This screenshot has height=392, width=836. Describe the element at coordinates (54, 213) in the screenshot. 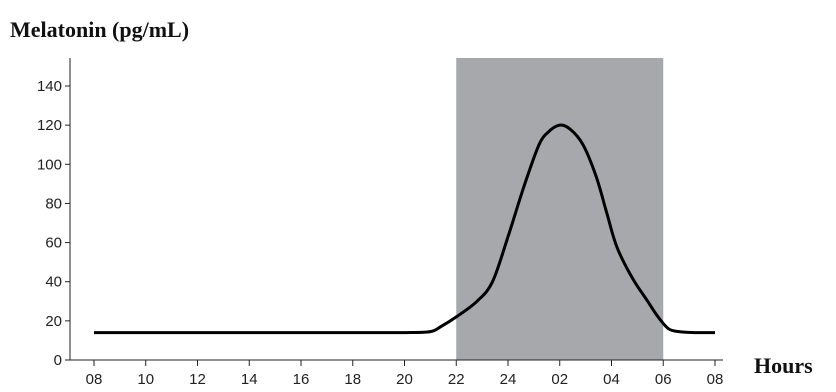

I see `y-axis: 0 20 40 60 80 100 120 140` at that location.